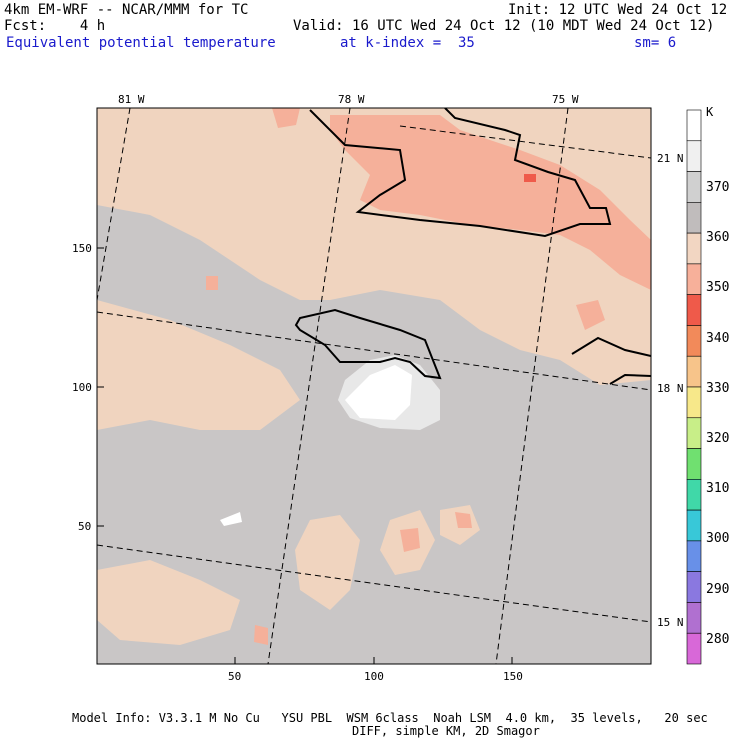 The image size is (740, 740). What do you see at coordinates (717, 639) in the screenshot?
I see `colorbar-label: 280` at bounding box center [717, 639].